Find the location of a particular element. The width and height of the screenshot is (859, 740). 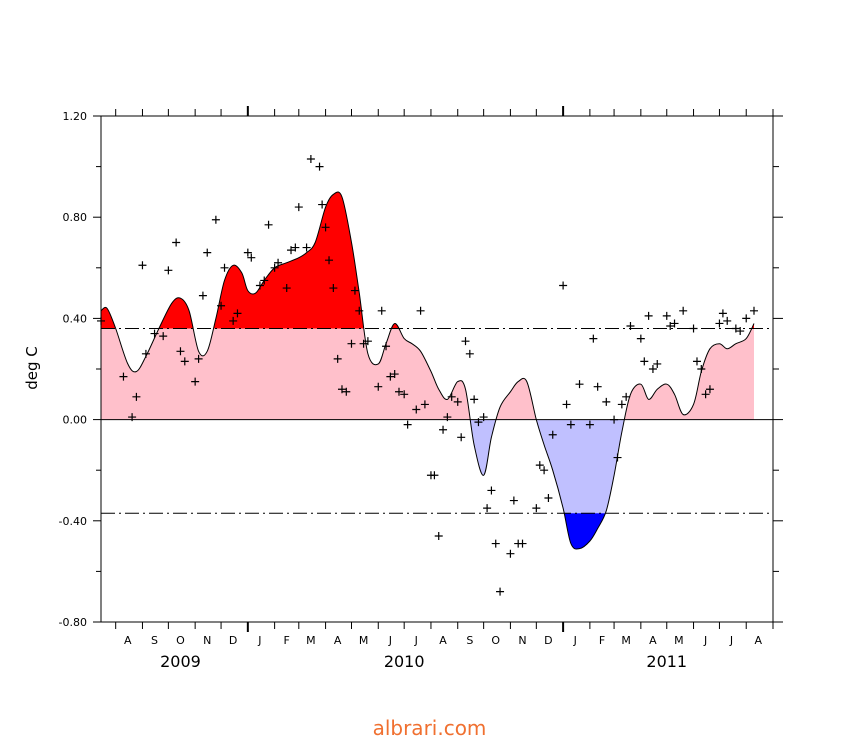

weak-warm-fill is located at coordinates (427, 374).